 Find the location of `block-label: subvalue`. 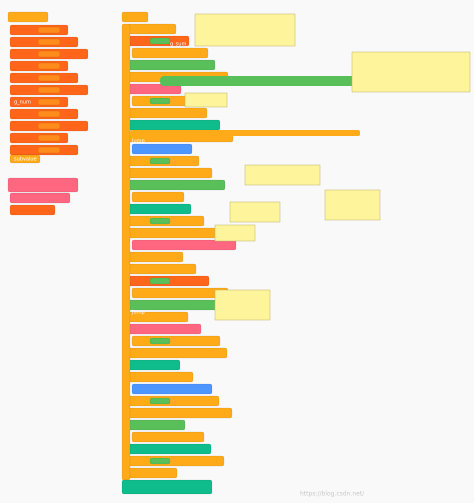

block-label: subvalue is located at coordinates (25, 160).